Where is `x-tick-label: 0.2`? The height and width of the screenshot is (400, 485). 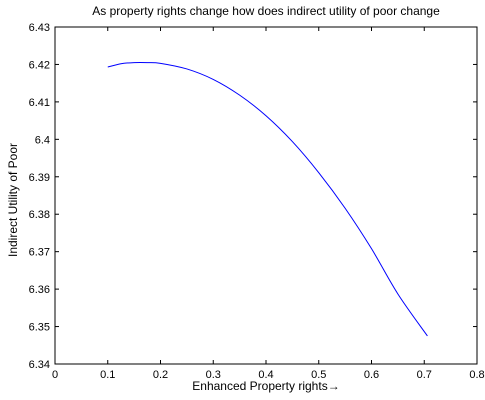 x-tick-label: 0.2 is located at coordinates (160, 375).